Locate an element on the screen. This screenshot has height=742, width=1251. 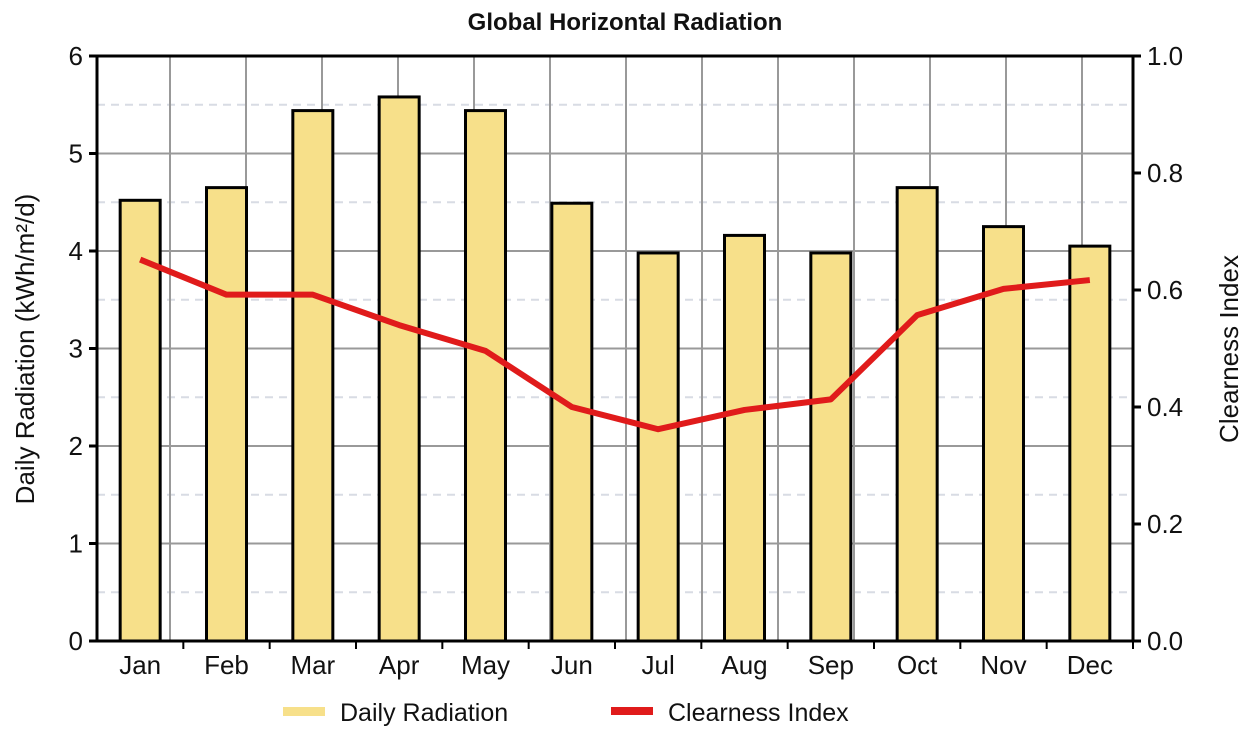
legend-label-clearness-index: Clearness Index is located at coordinates (758, 713).